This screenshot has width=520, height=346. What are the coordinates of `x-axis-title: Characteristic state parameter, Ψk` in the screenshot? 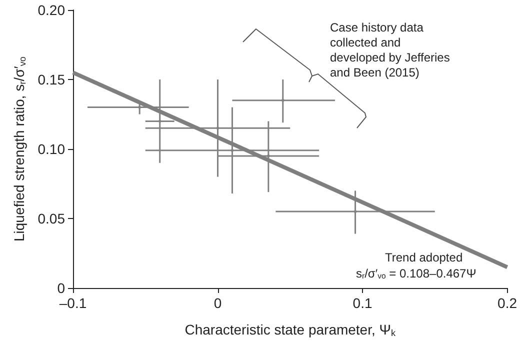 It's located at (290, 330).